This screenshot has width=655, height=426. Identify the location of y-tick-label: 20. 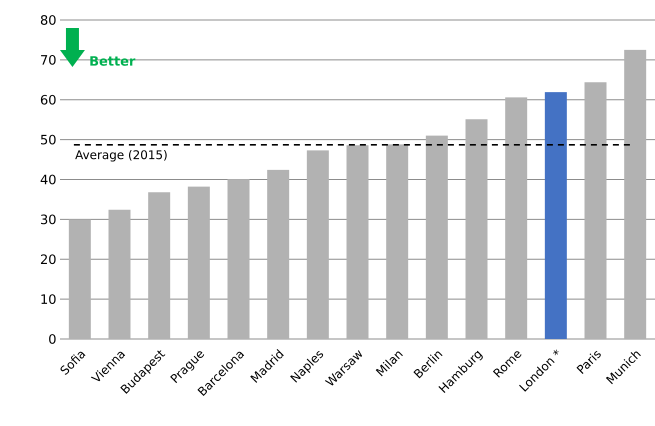
(48, 259).